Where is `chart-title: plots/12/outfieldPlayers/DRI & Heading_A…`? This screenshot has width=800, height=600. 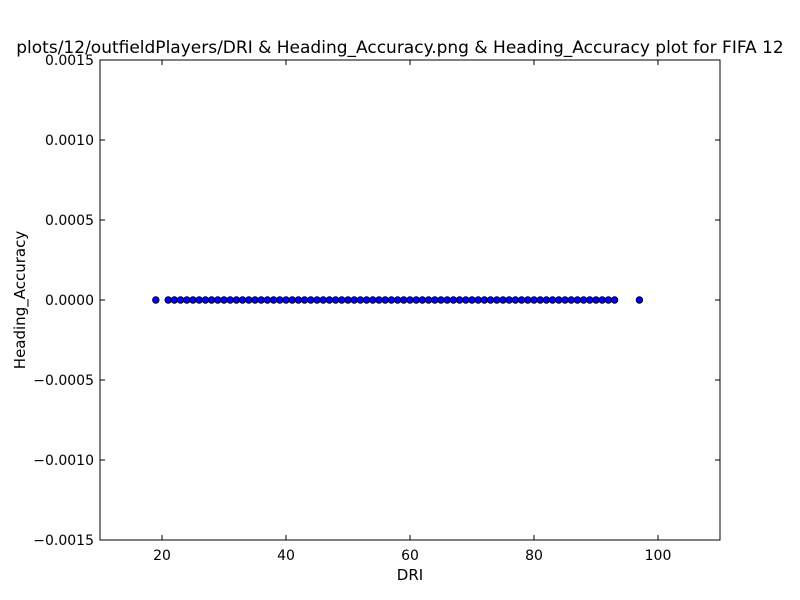 chart-title: plots/12/outfieldPlayers/DRI & Heading_A… is located at coordinates (399, 48).